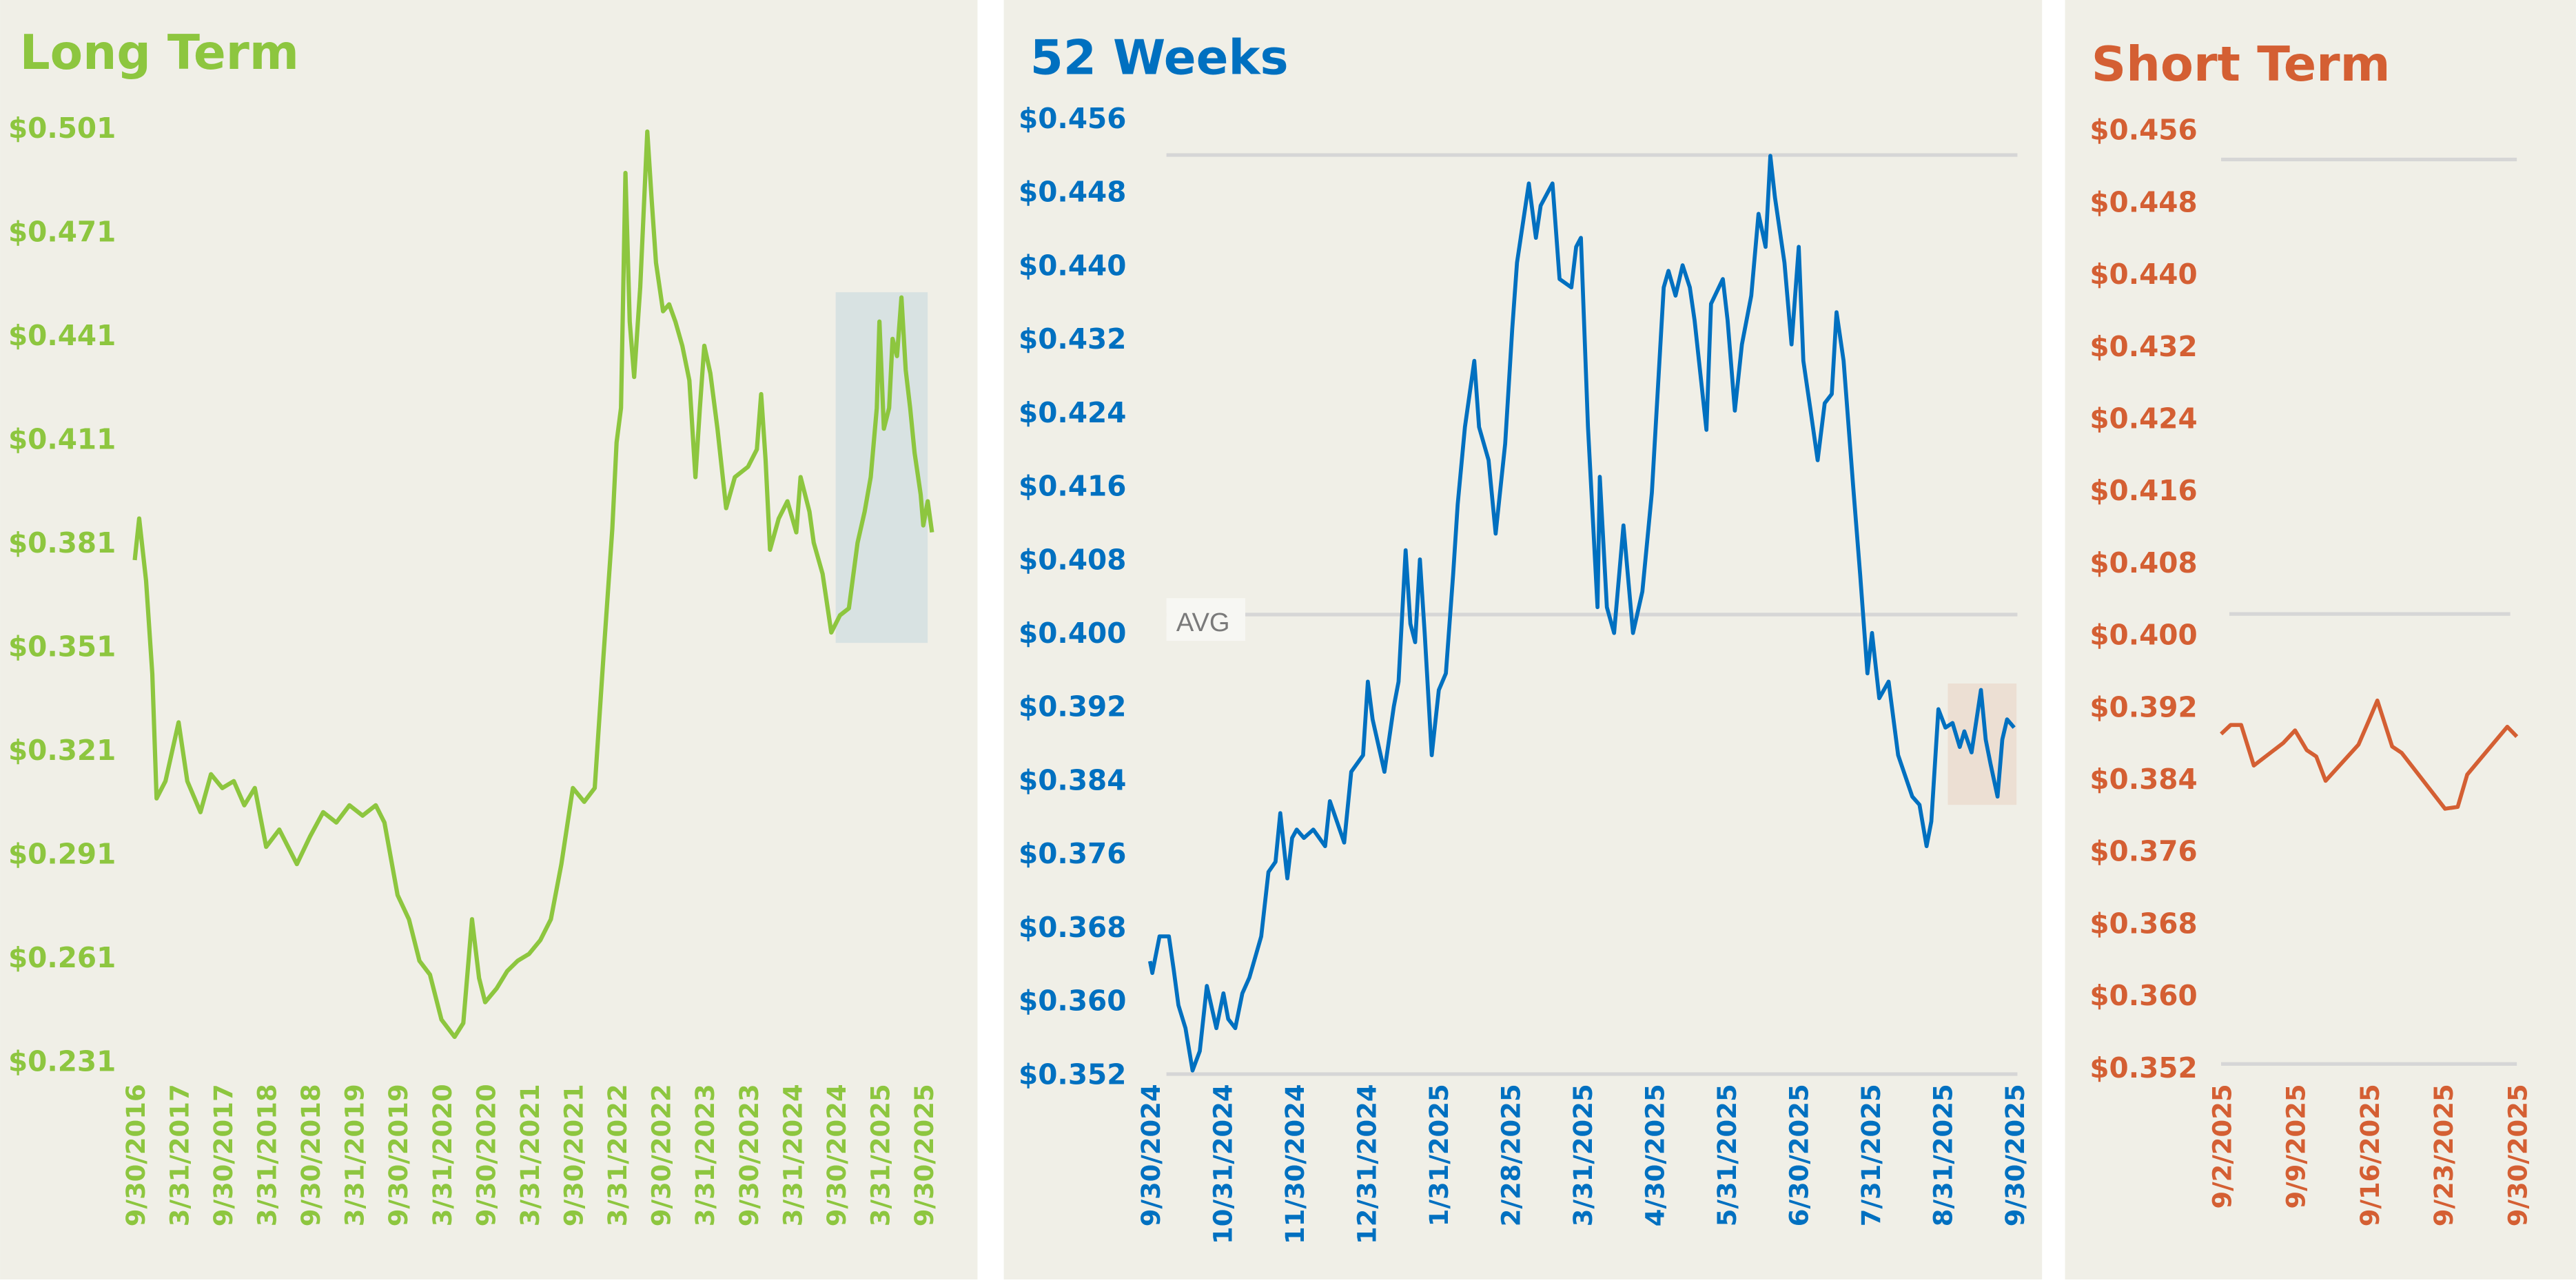 The width and height of the screenshot is (2576, 1287). I want to click on mid-y-tick-label: $0.456, so click(1072, 118).